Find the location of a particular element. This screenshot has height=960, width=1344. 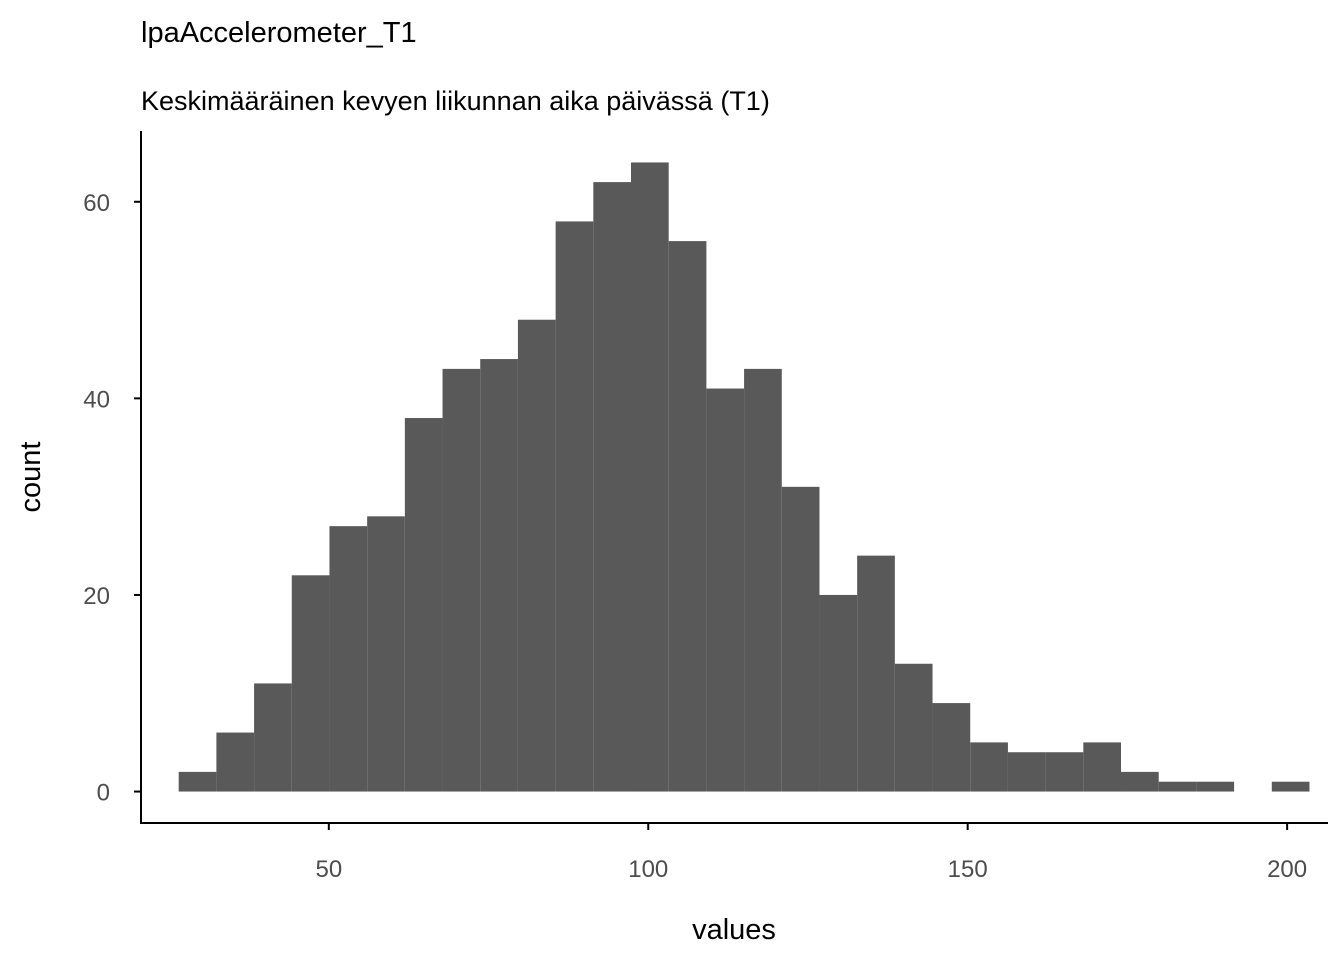

y-ticks-group: 0 20 40 60 is located at coordinates (112, 498).